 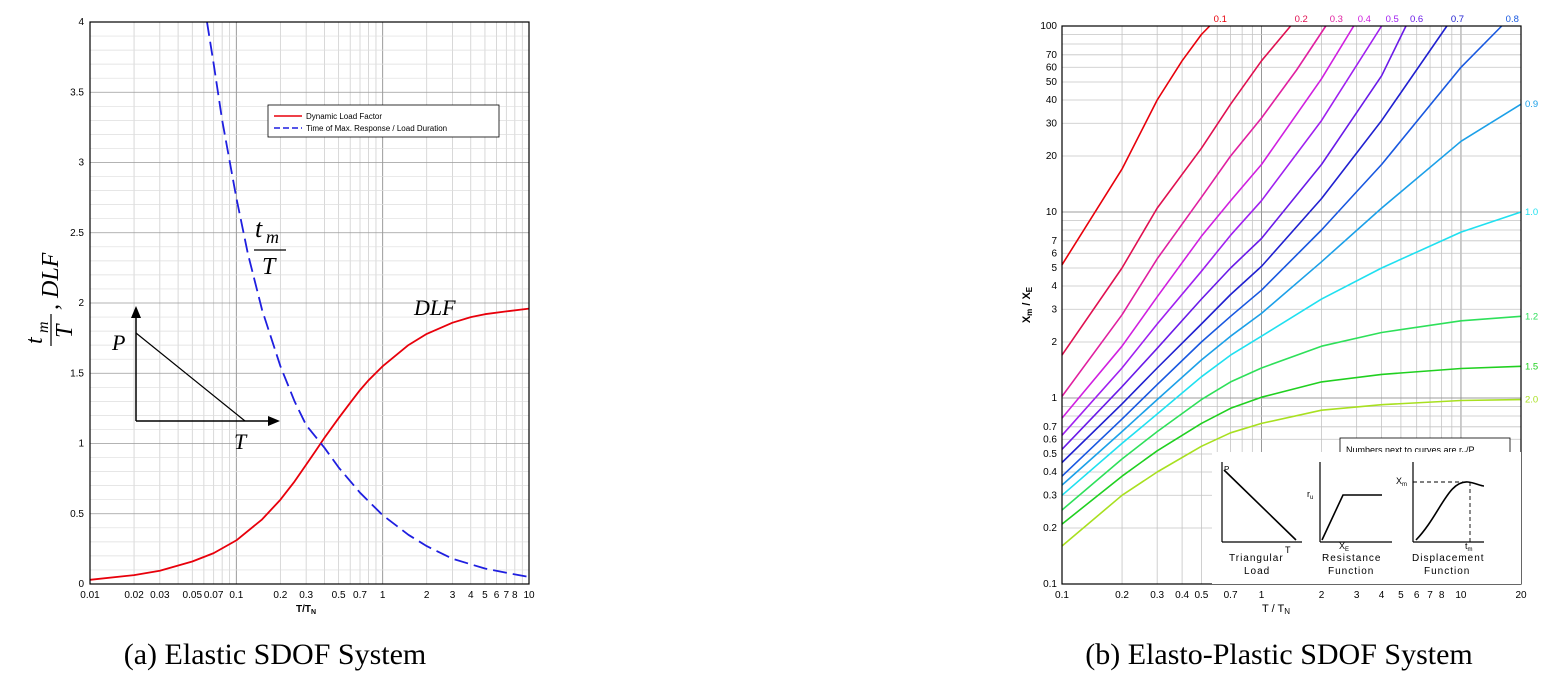 What do you see at coordinates (136, 312) in the screenshot?
I see `arrow-up-icon` at bounding box center [136, 312].